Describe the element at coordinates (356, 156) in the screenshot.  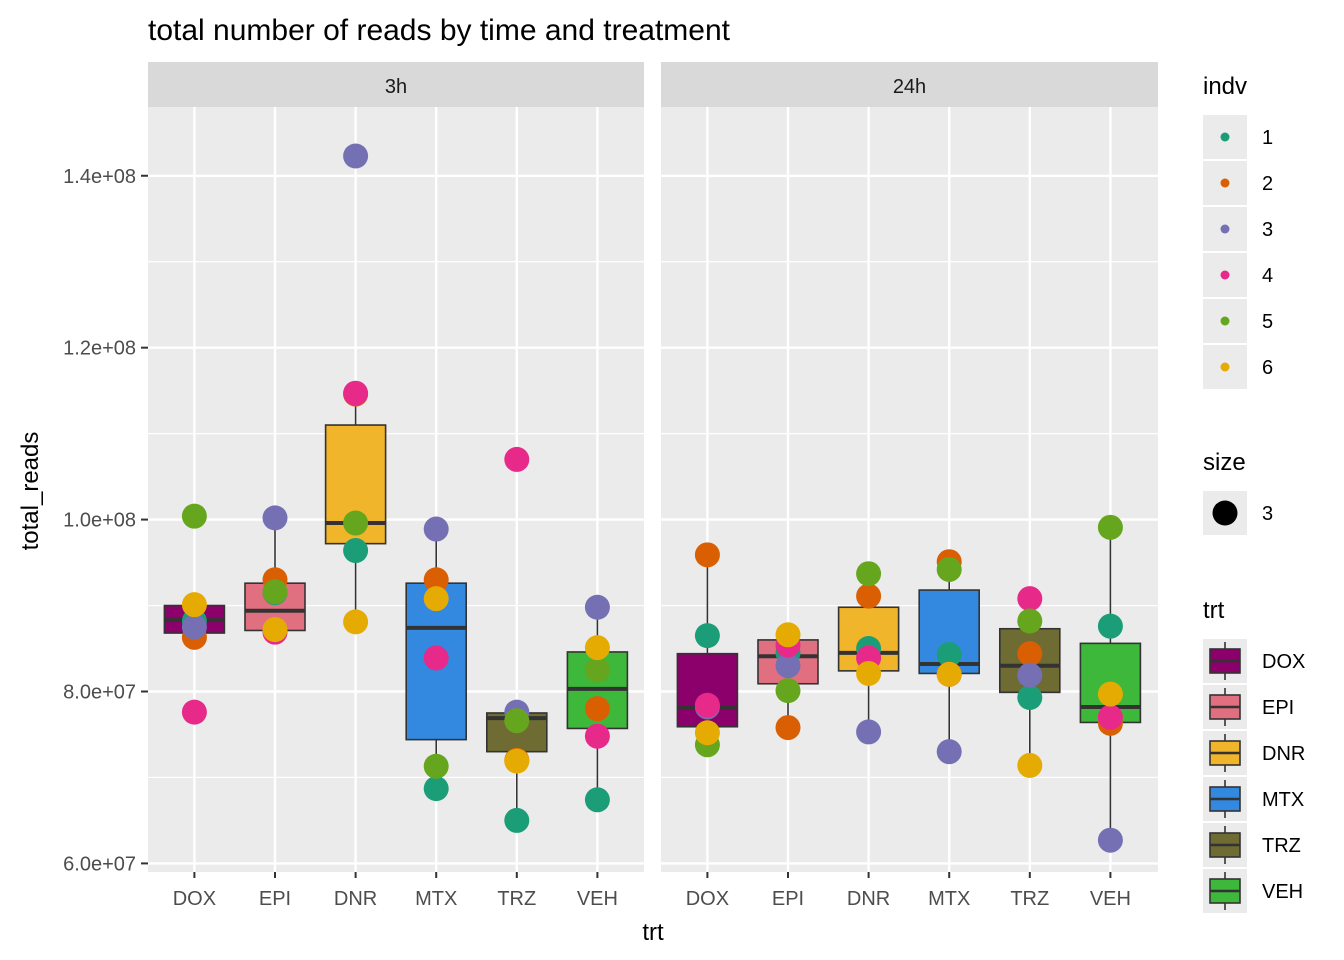
I see `point-3h-DNR-indv3` at that location.